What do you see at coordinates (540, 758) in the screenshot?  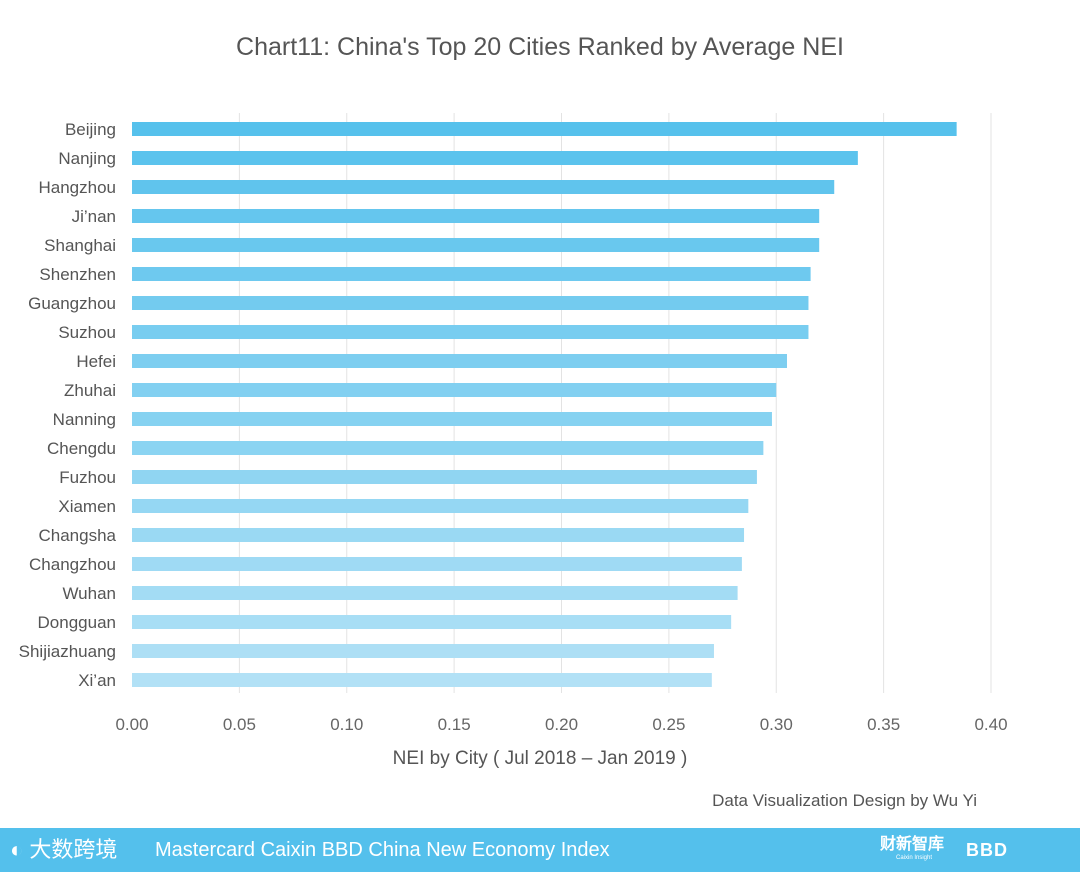 I see `x-axis-label: NEI by City ( Jul 2018 – Jan 2019 )` at bounding box center [540, 758].